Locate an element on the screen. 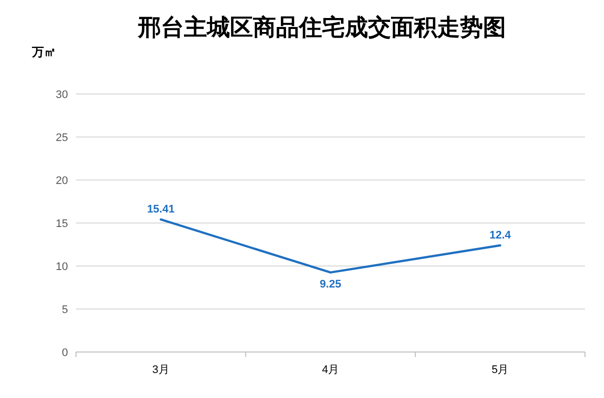 The image size is (604, 398). data-label: 15.41 is located at coordinates (161, 209).